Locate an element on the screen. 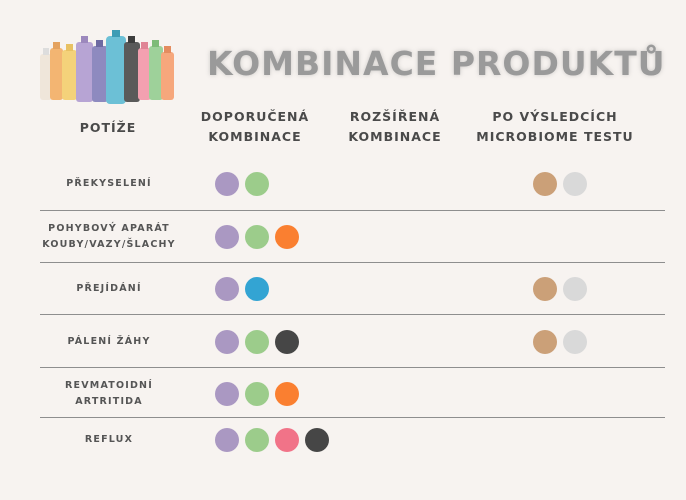 Image resolution: width=686 pixels, height=500 pixels. issue-label-line: REVMATOIDNÍ is located at coordinates (109, 385).